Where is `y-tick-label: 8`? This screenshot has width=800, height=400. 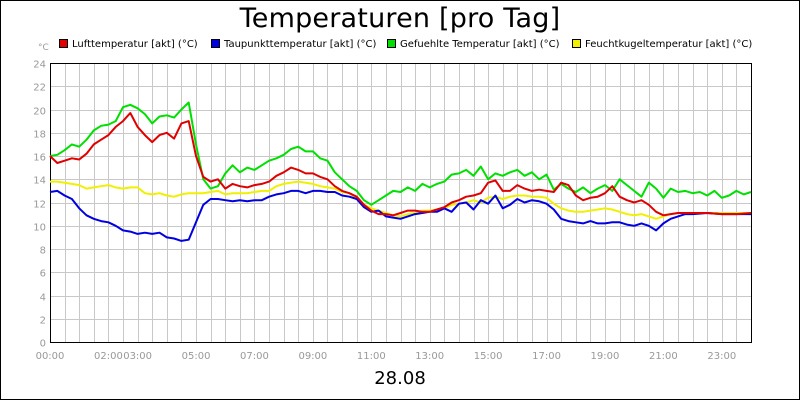
y-tick-label: 8 is located at coordinates (43, 251).